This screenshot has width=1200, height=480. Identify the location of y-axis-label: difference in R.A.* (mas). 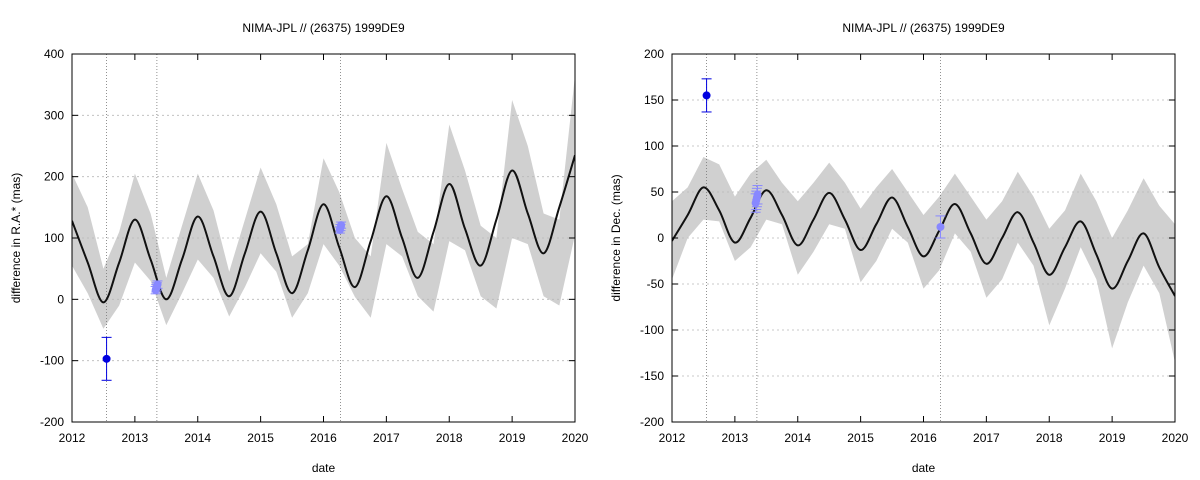
(16, 238).